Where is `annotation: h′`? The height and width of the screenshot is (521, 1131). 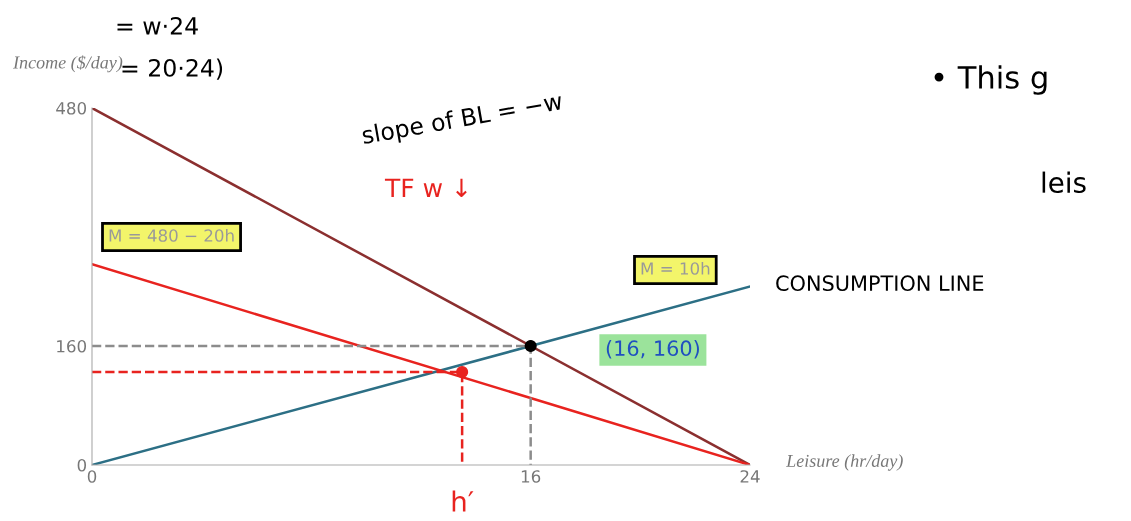 annotation: h′ is located at coordinates (463, 501).